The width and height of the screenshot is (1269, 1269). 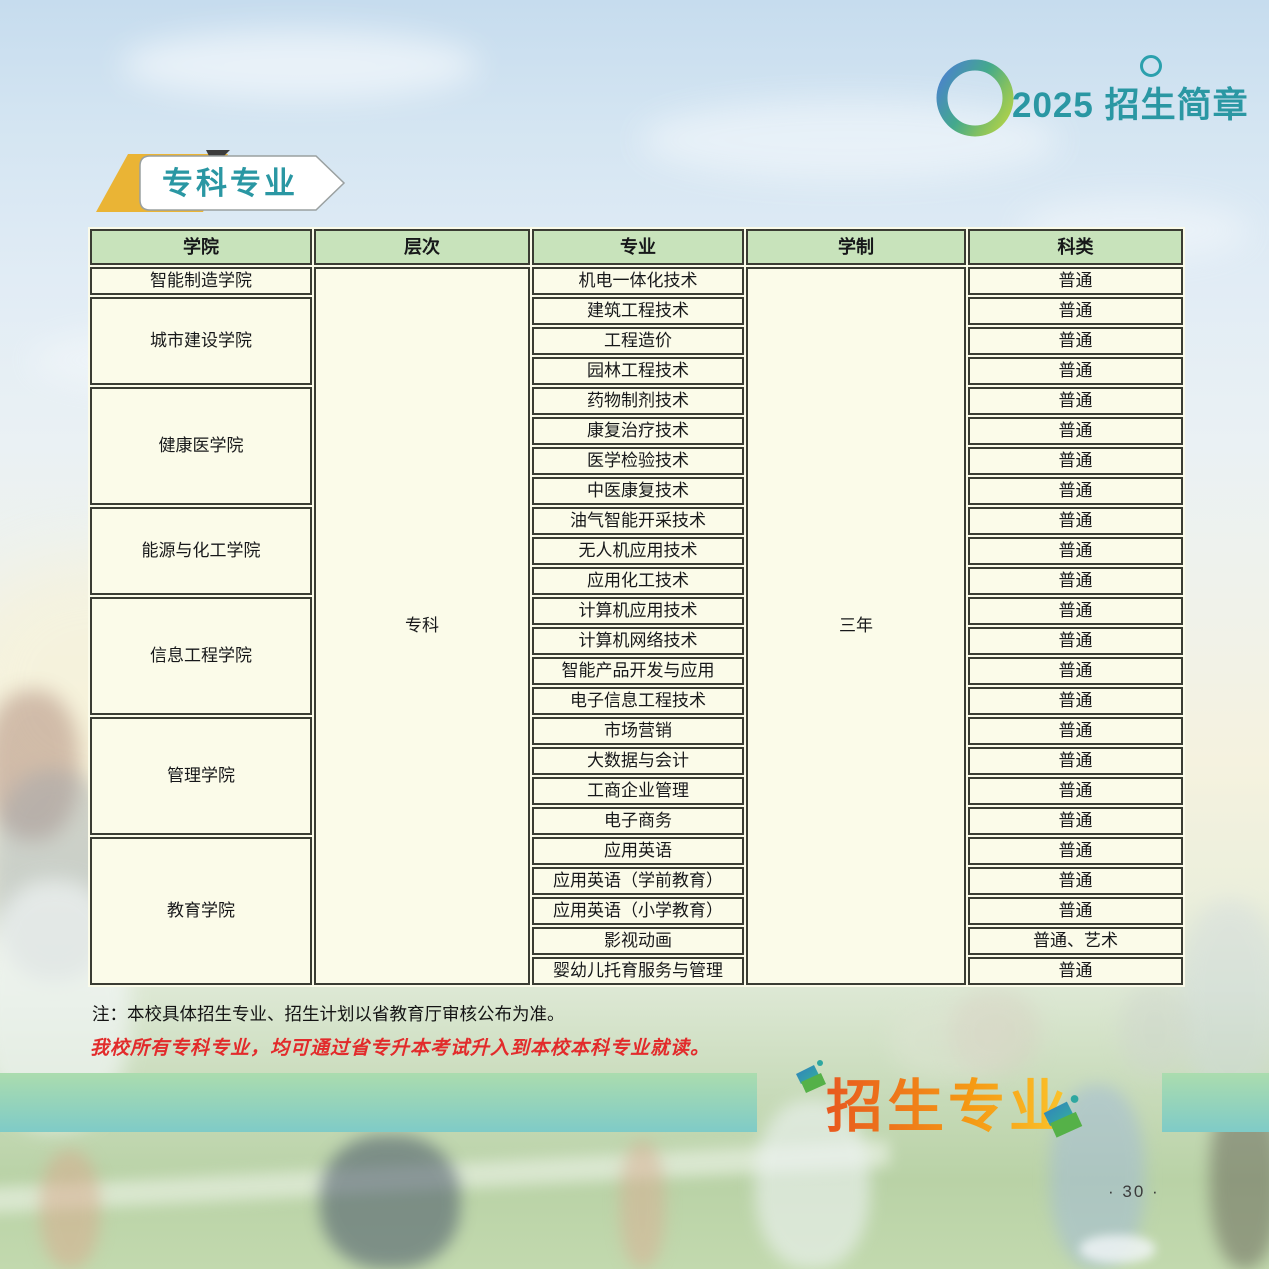 I want to click on table-row: 园林工程技术 普通, so click(x=636, y=371).